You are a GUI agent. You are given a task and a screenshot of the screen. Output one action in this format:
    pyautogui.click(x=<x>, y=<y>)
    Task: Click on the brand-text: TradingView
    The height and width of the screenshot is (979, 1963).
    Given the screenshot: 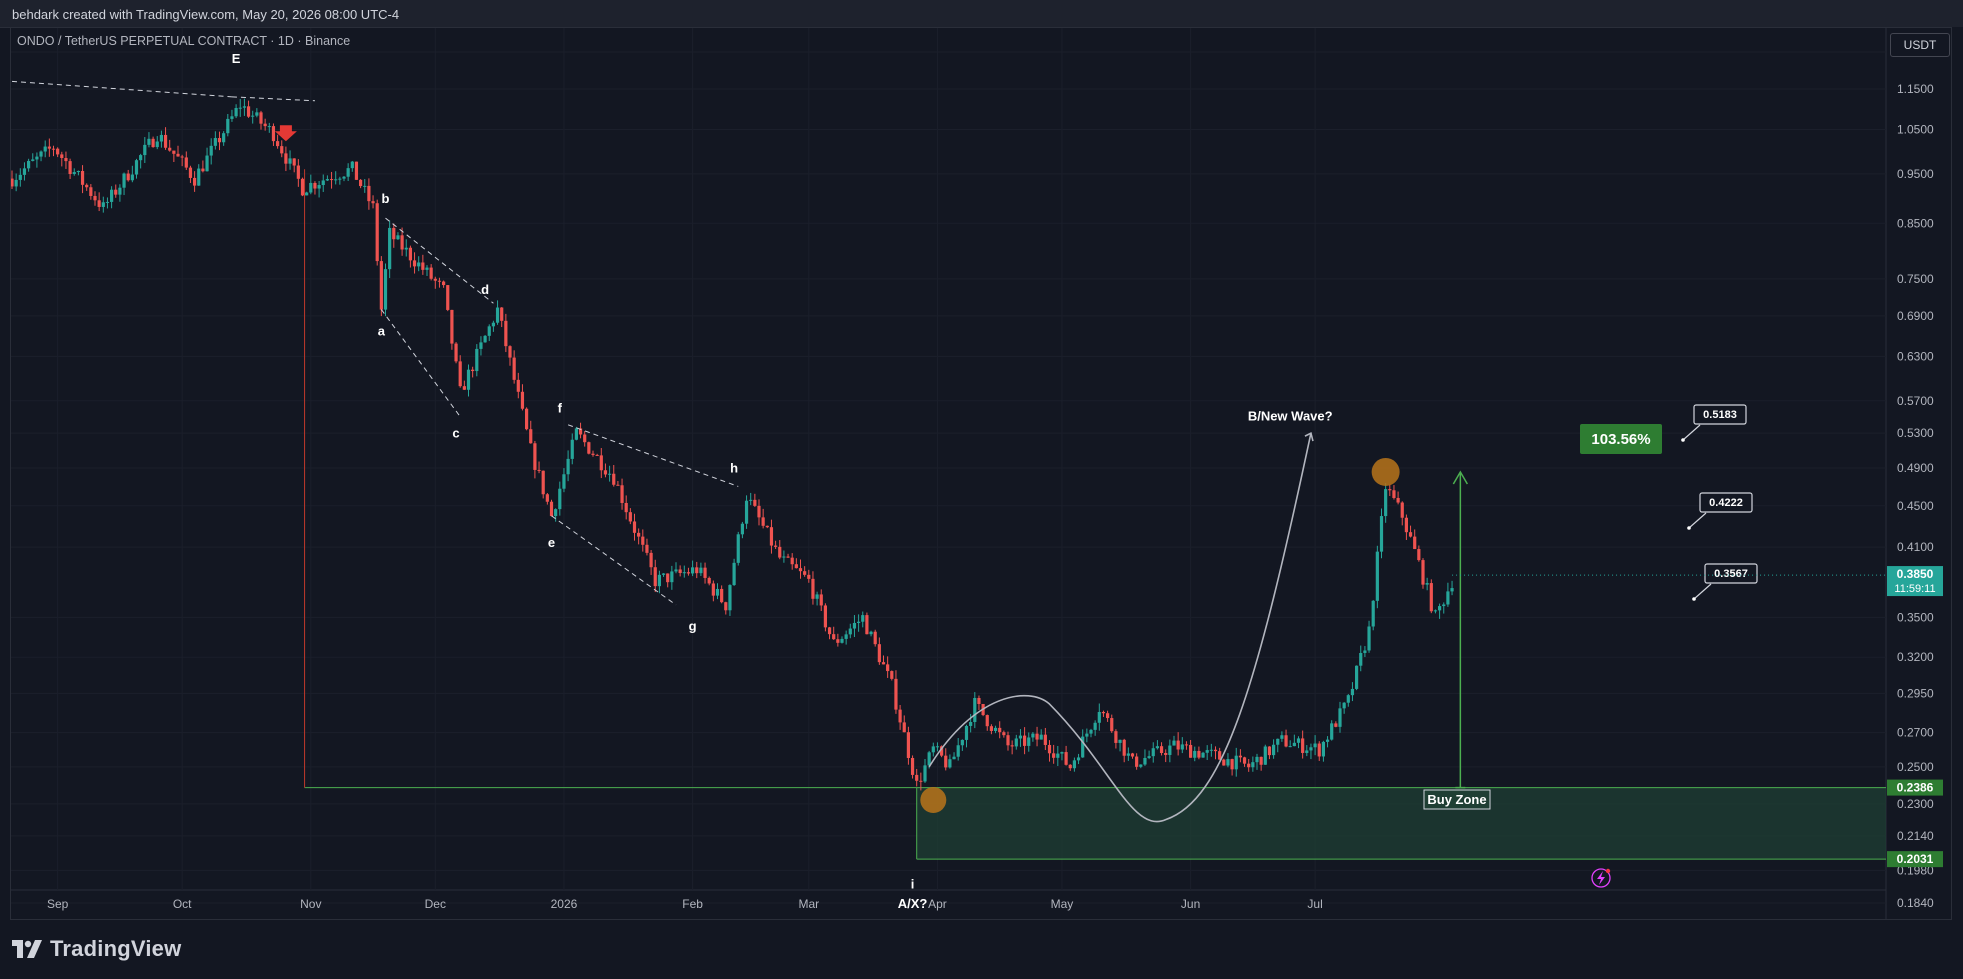 What is the action you would take?
    pyautogui.click(x=116, y=948)
    